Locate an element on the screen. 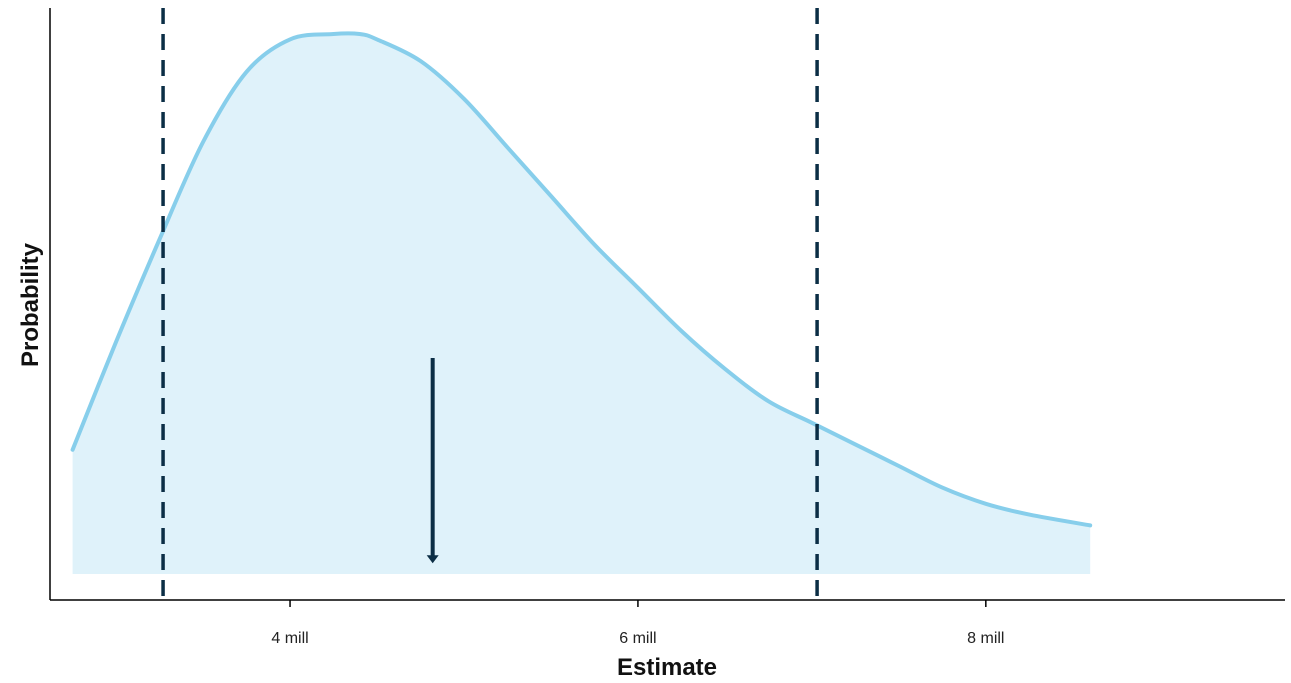  x-ticks: 4 mill 6 mill 8 mill is located at coordinates (637, 623).